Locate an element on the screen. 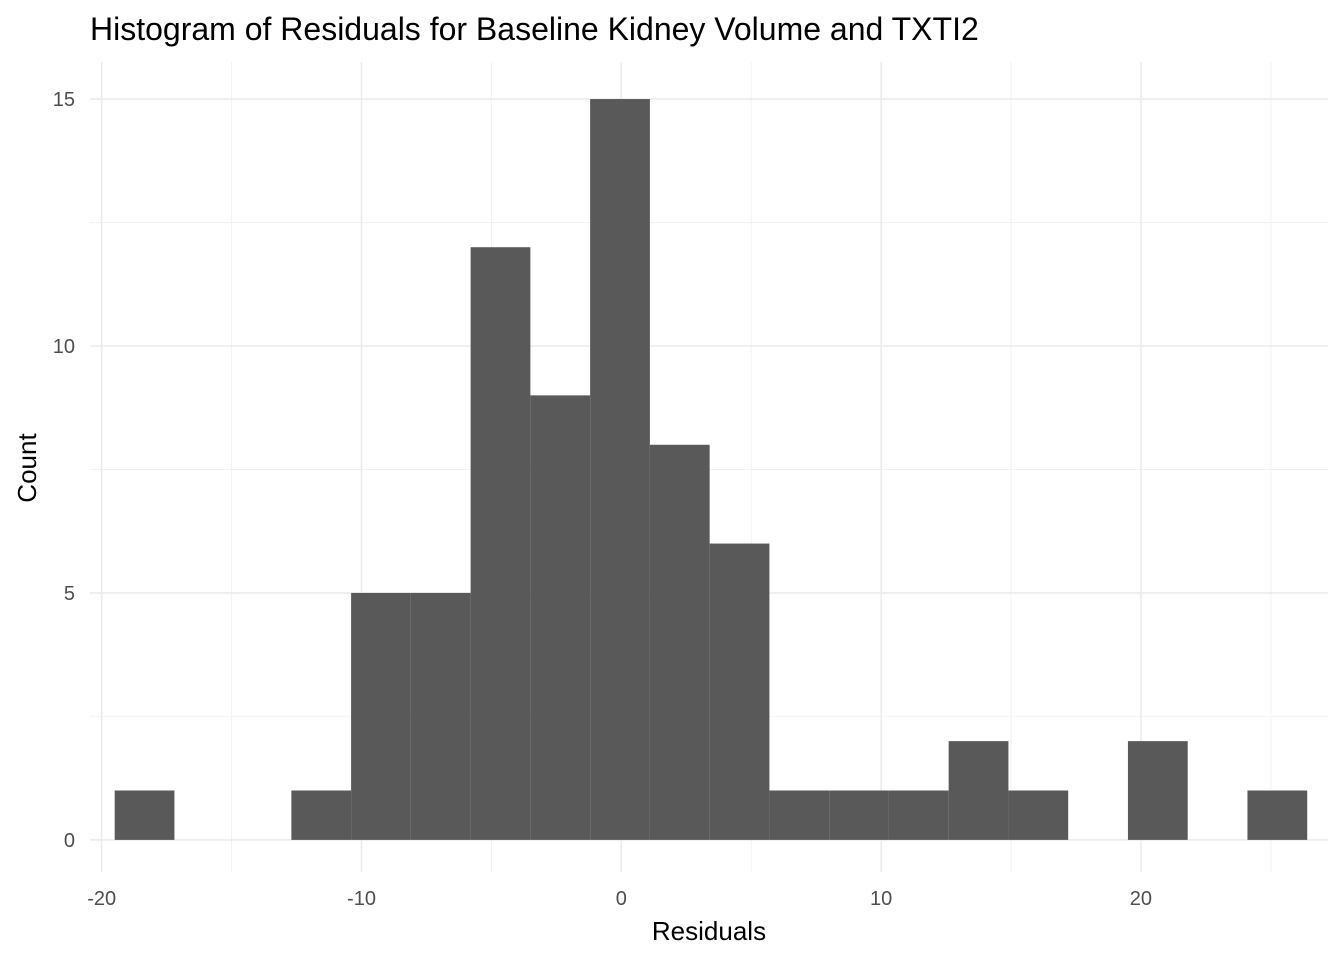 This screenshot has height=960, width=1344. x-tick-label: 10 is located at coordinates (881, 899).